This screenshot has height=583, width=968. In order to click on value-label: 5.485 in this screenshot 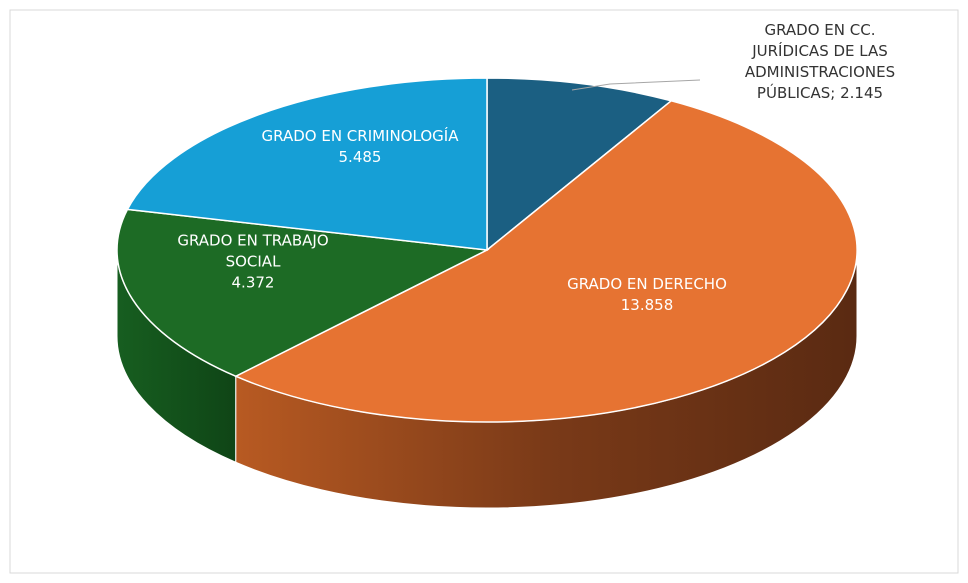, I will do `click(360, 157)`.